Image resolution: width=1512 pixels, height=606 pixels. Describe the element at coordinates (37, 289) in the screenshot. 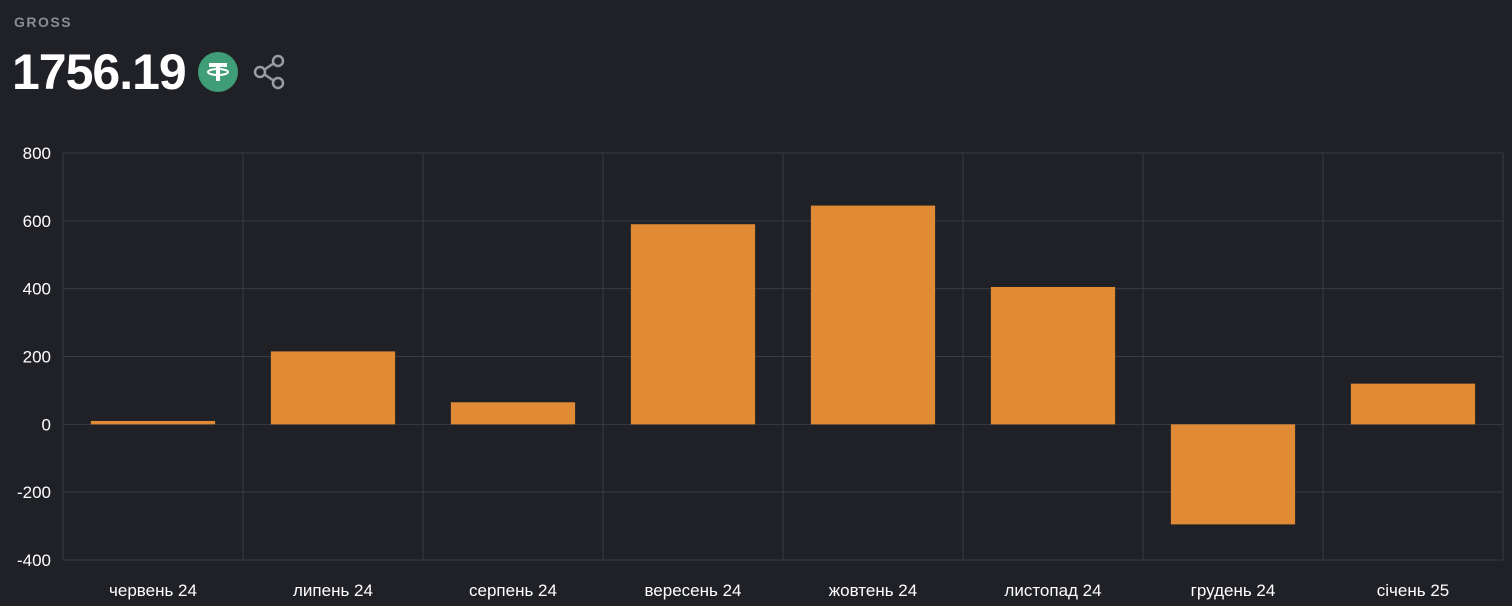

I see `y-tick-label: 400` at that location.